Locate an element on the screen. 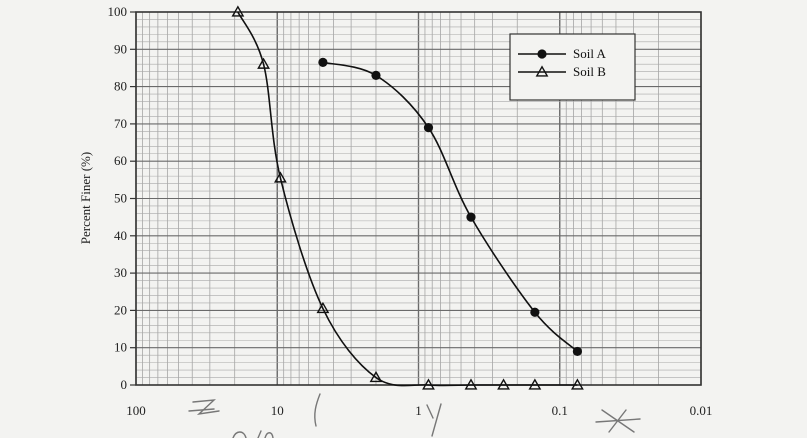 The width and height of the screenshot is (807, 438). handwritten-mark-bottom is located at coordinates (253, 434).